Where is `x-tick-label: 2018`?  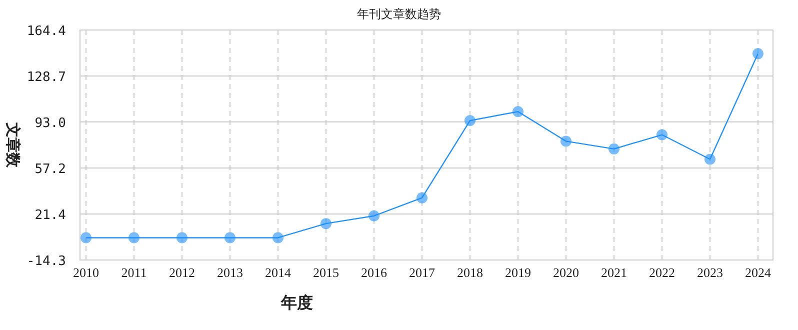 x-tick-label: 2018 is located at coordinates (470, 272).